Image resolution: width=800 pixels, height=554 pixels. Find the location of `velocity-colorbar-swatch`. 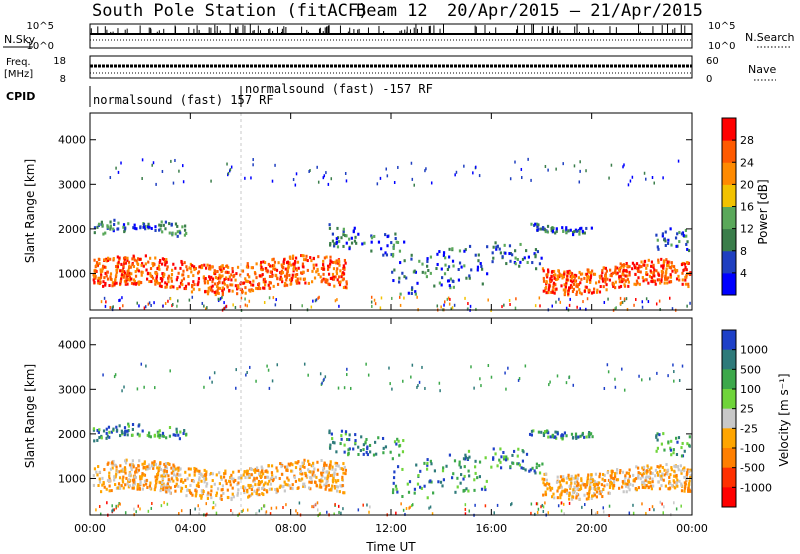

velocity-colorbar-swatch is located at coordinates (729, 477).